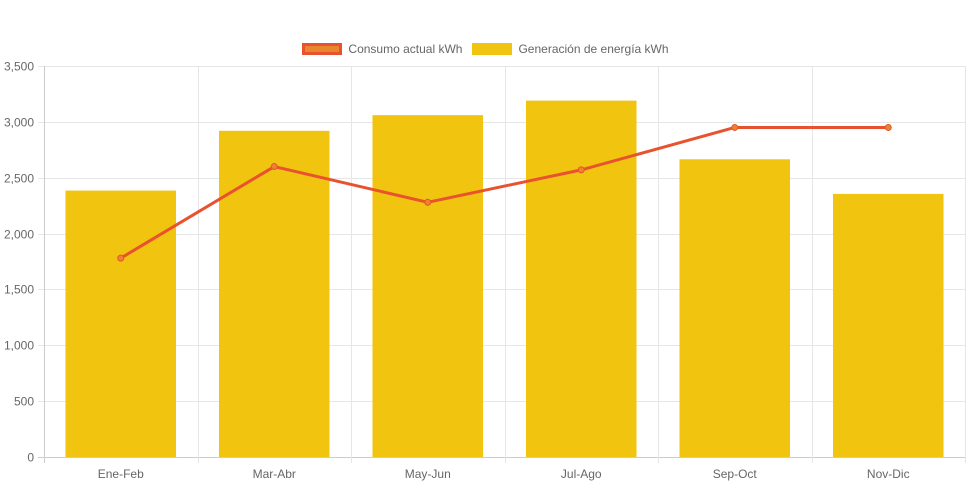 The height and width of the screenshot is (485, 971). I want to click on legend-label-consumo: Consumo actual kWh, so click(405, 49).